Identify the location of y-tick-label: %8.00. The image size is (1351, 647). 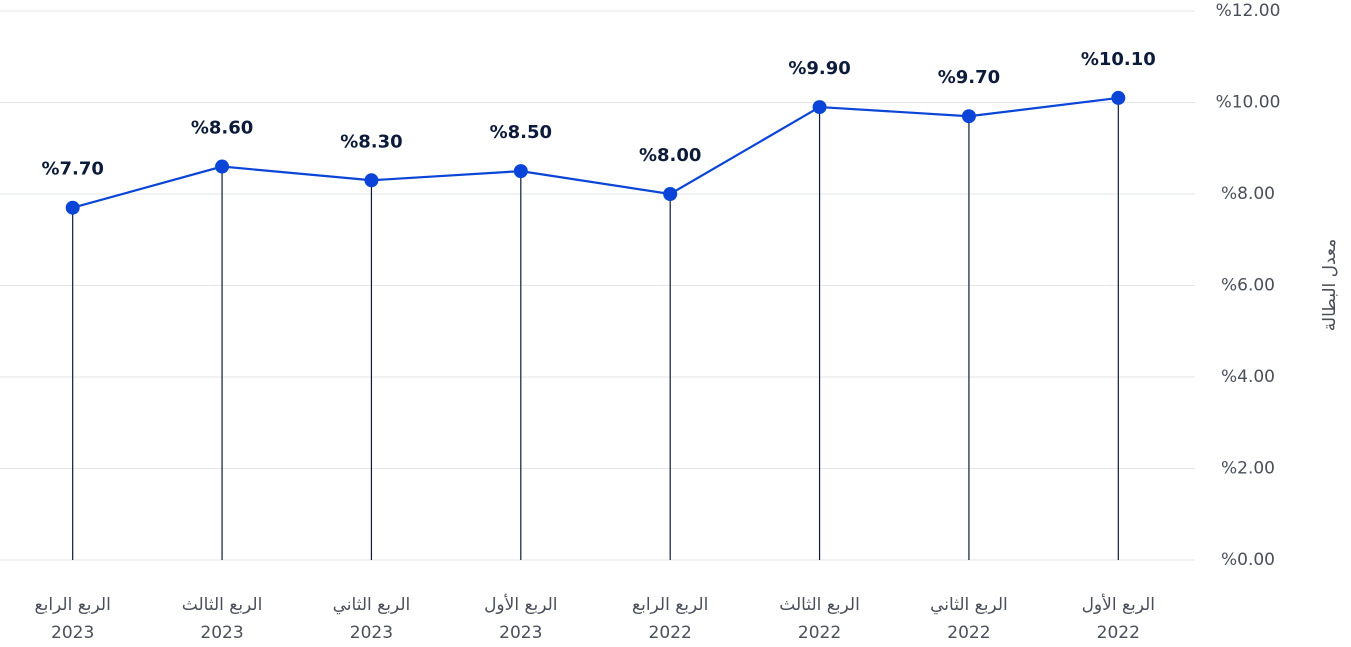
(1248, 194).